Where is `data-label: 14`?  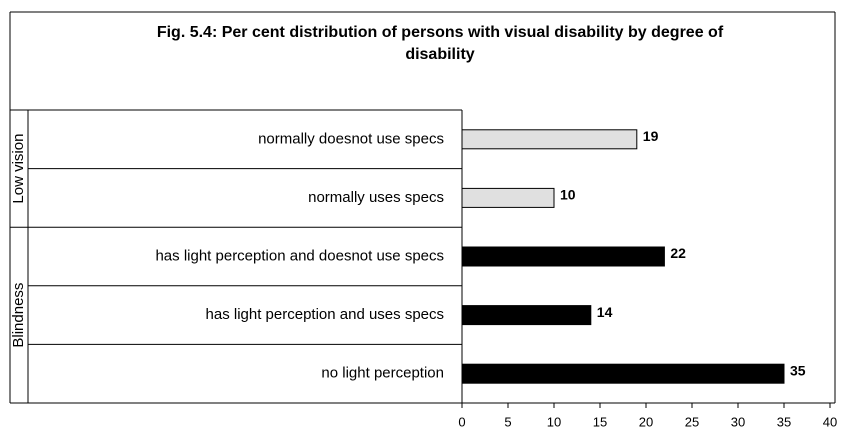 data-label: 14 is located at coordinates (605, 312).